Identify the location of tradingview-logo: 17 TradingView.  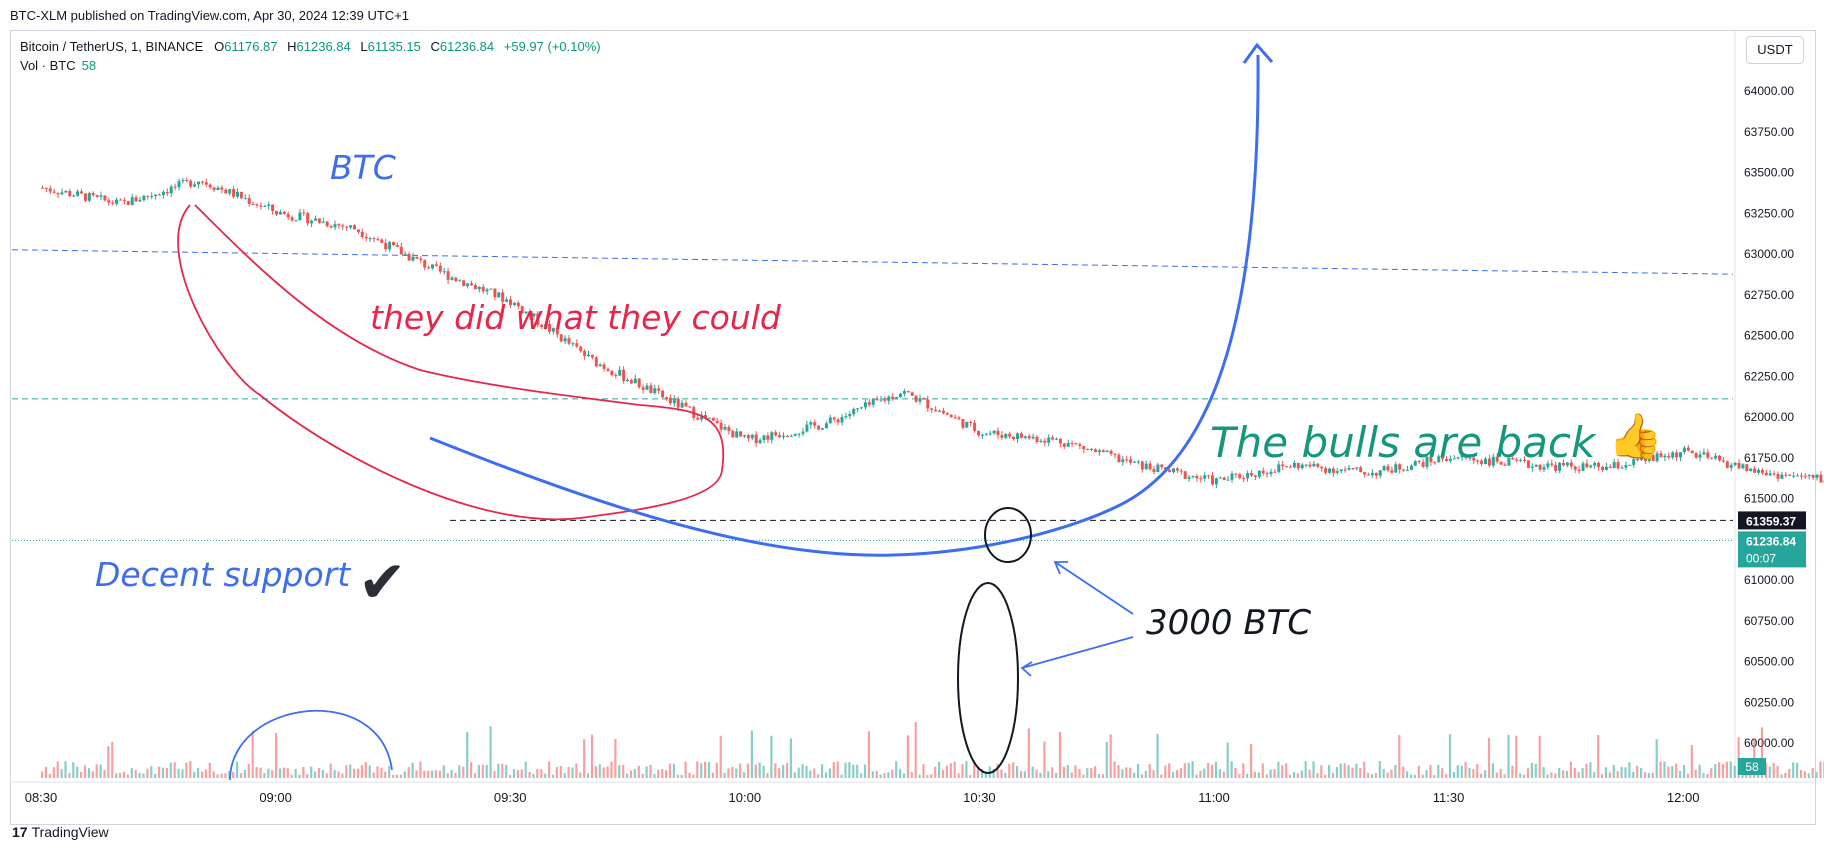
(60, 832).